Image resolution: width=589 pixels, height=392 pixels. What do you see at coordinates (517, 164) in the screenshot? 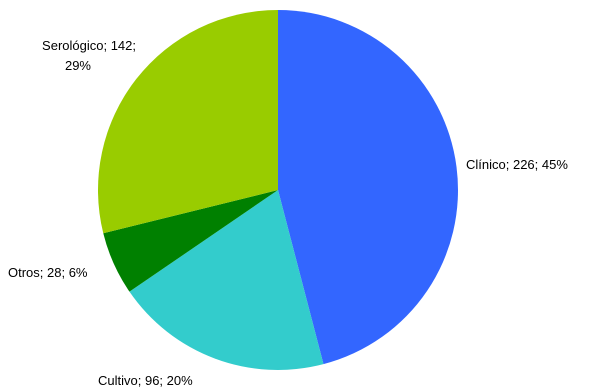
I see `data-label-cl-nico: Clínico; 226; 45%` at bounding box center [517, 164].